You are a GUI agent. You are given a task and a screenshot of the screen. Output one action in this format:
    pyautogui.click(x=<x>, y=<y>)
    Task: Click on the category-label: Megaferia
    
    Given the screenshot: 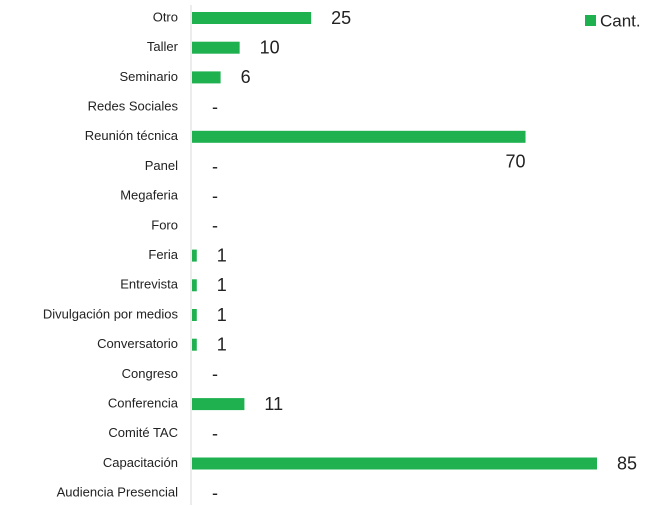 What is the action you would take?
    pyautogui.click(x=149, y=195)
    